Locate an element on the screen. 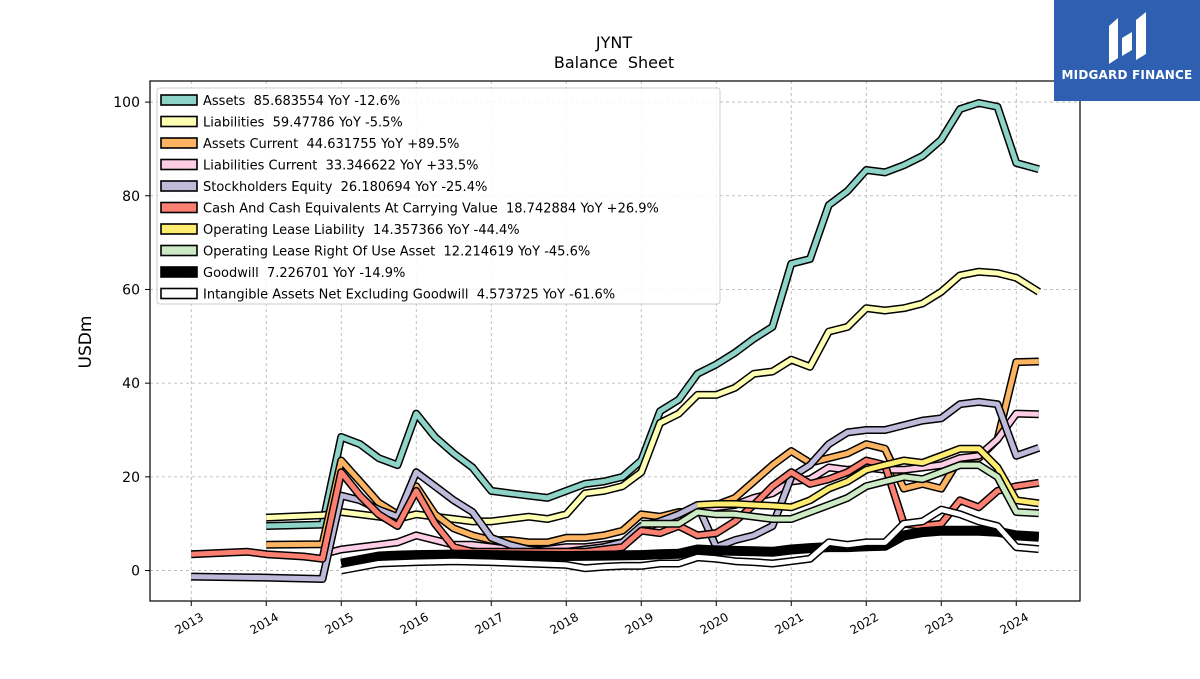  legend-item: Goodwill 7.226701 YoY -14.9% is located at coordinates (282, 273).